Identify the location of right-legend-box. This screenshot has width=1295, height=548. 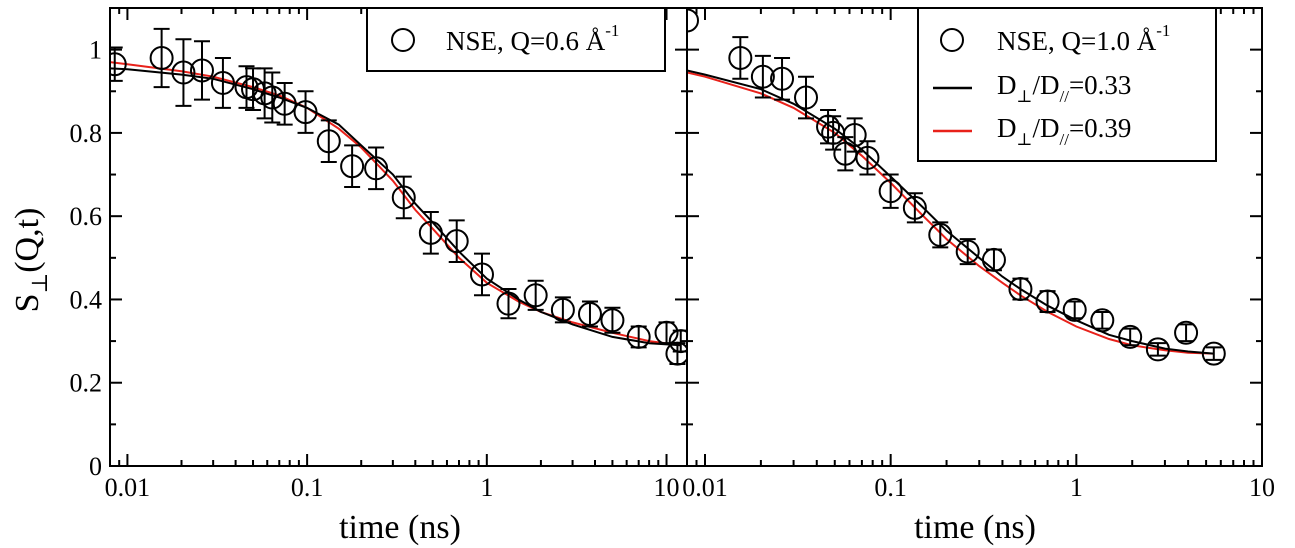
(1067, 84).